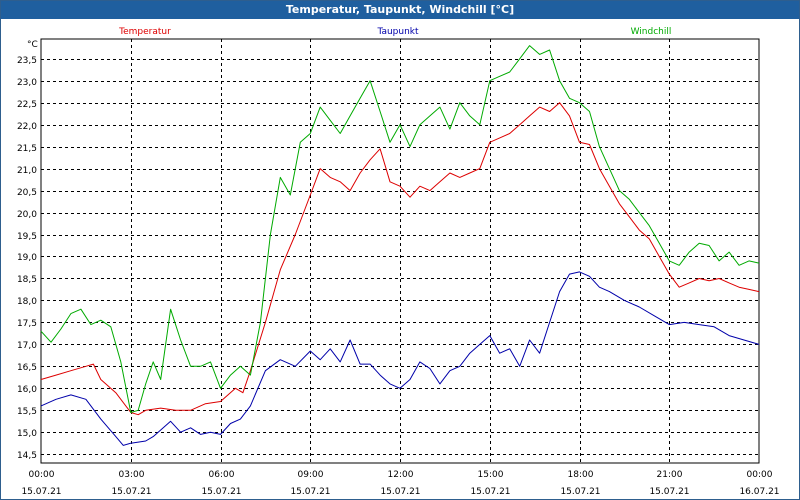 The width and height of the screenshot is (800, 500). I want to click on x-tick-time: 09:00, so click(311, 475).